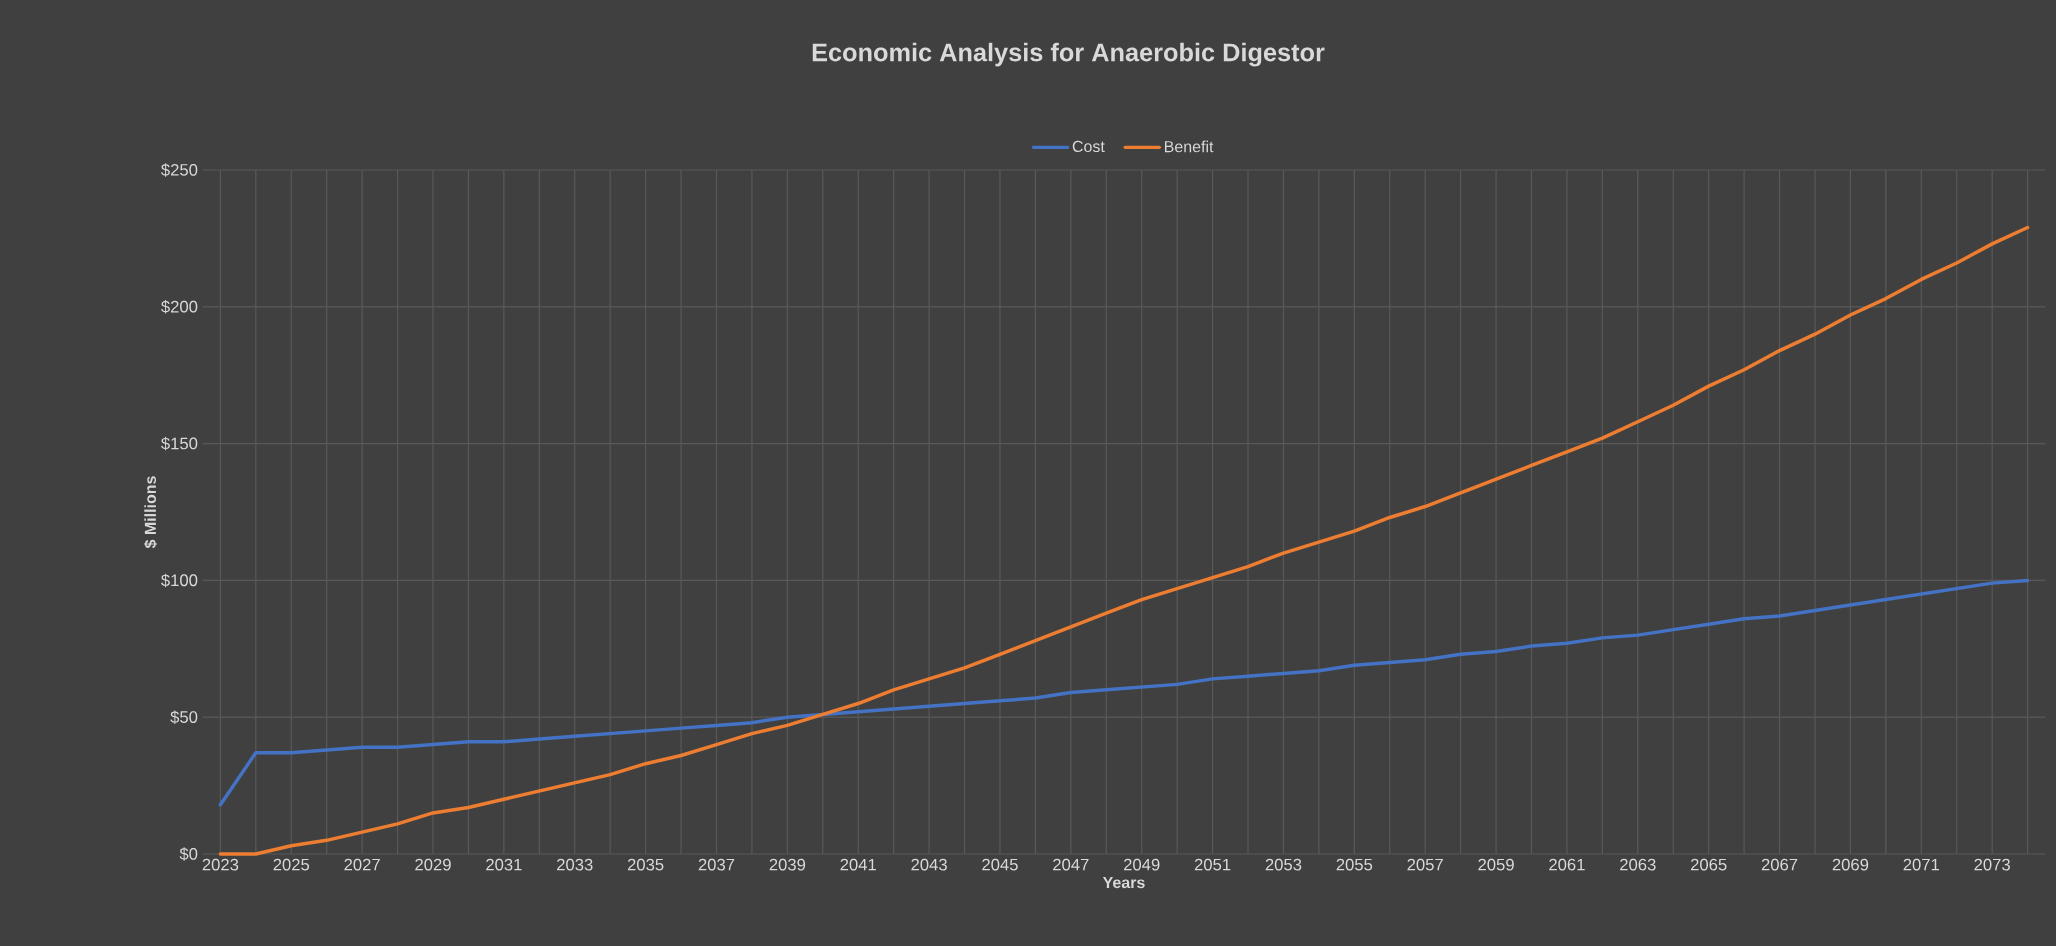  Describe the element at coordinates (1708, 864) in the screenshot. I see `x-tick-label: 2065` at that location.